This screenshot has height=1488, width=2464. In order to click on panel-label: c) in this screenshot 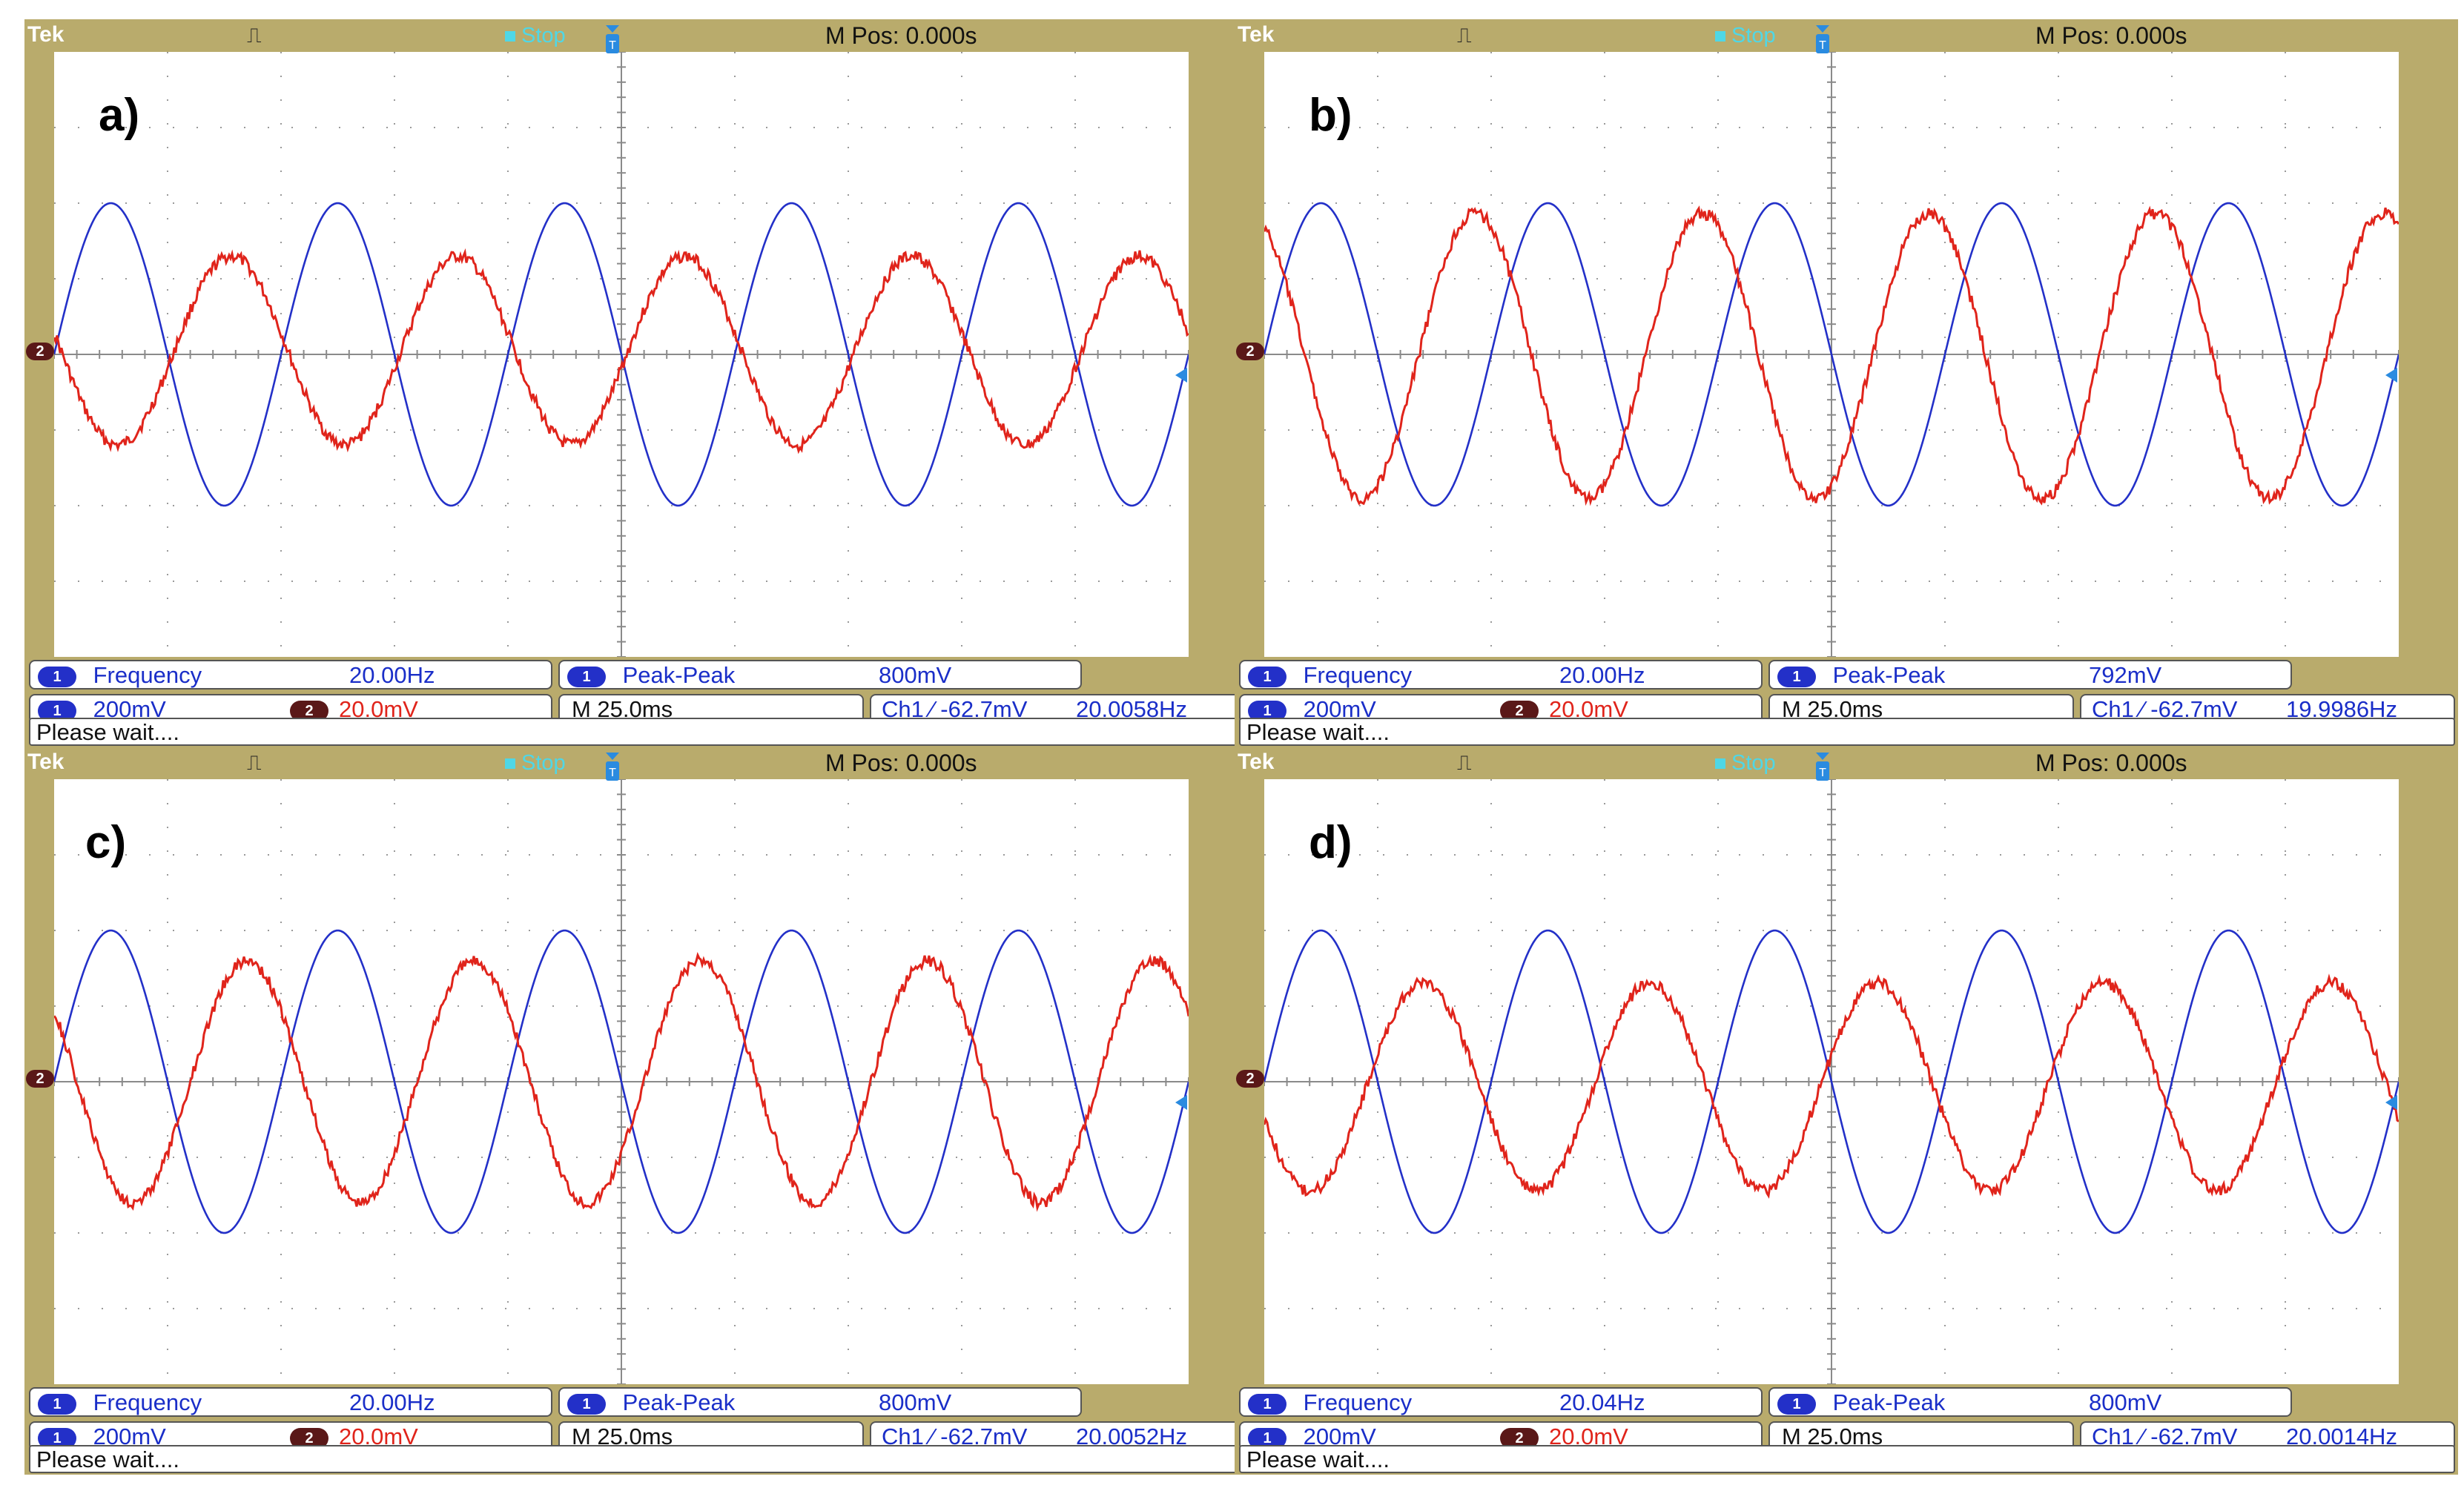, I will do `click(106, 843)`.